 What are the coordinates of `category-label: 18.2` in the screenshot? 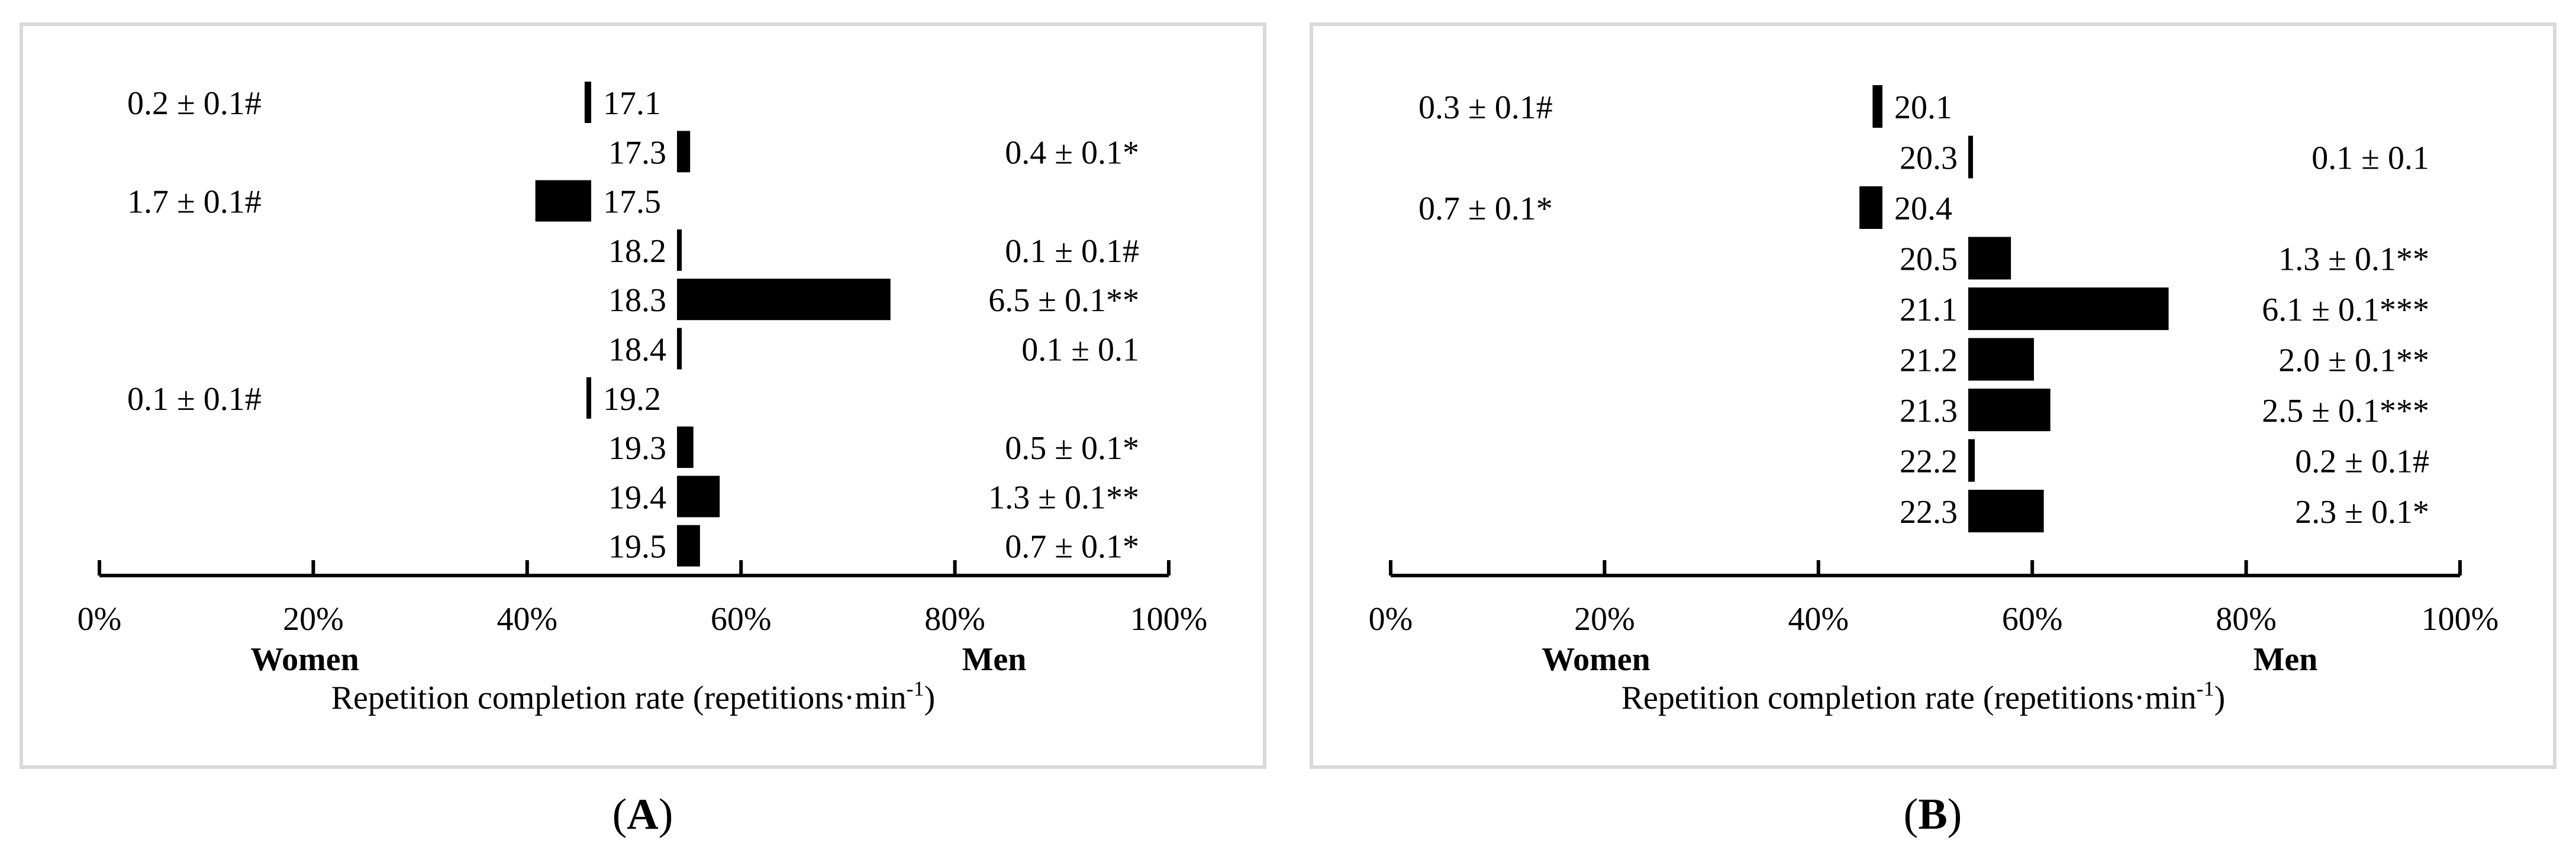 It's located at (637, 251).